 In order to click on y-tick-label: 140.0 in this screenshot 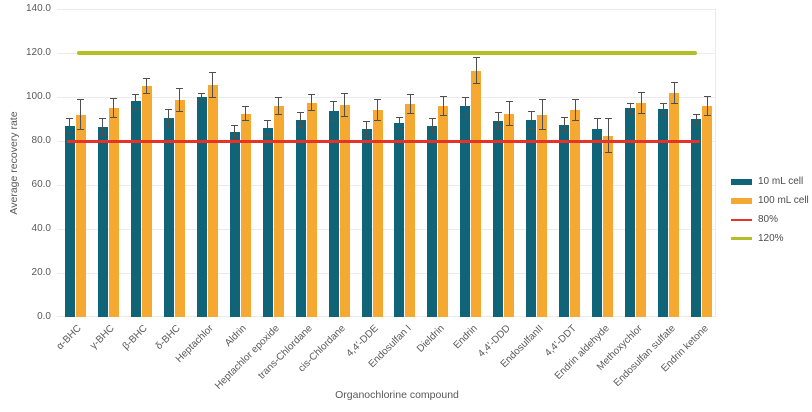, I will do `click(38, 8)`.